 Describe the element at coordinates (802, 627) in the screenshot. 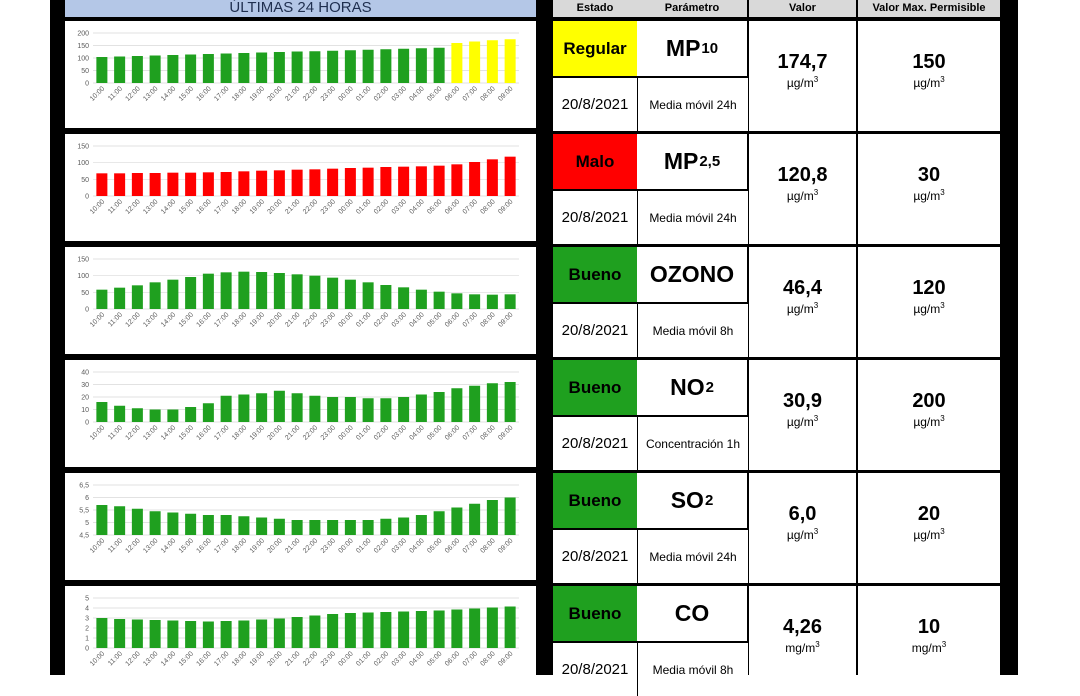

I see `measured-value: 4,26` at that location.